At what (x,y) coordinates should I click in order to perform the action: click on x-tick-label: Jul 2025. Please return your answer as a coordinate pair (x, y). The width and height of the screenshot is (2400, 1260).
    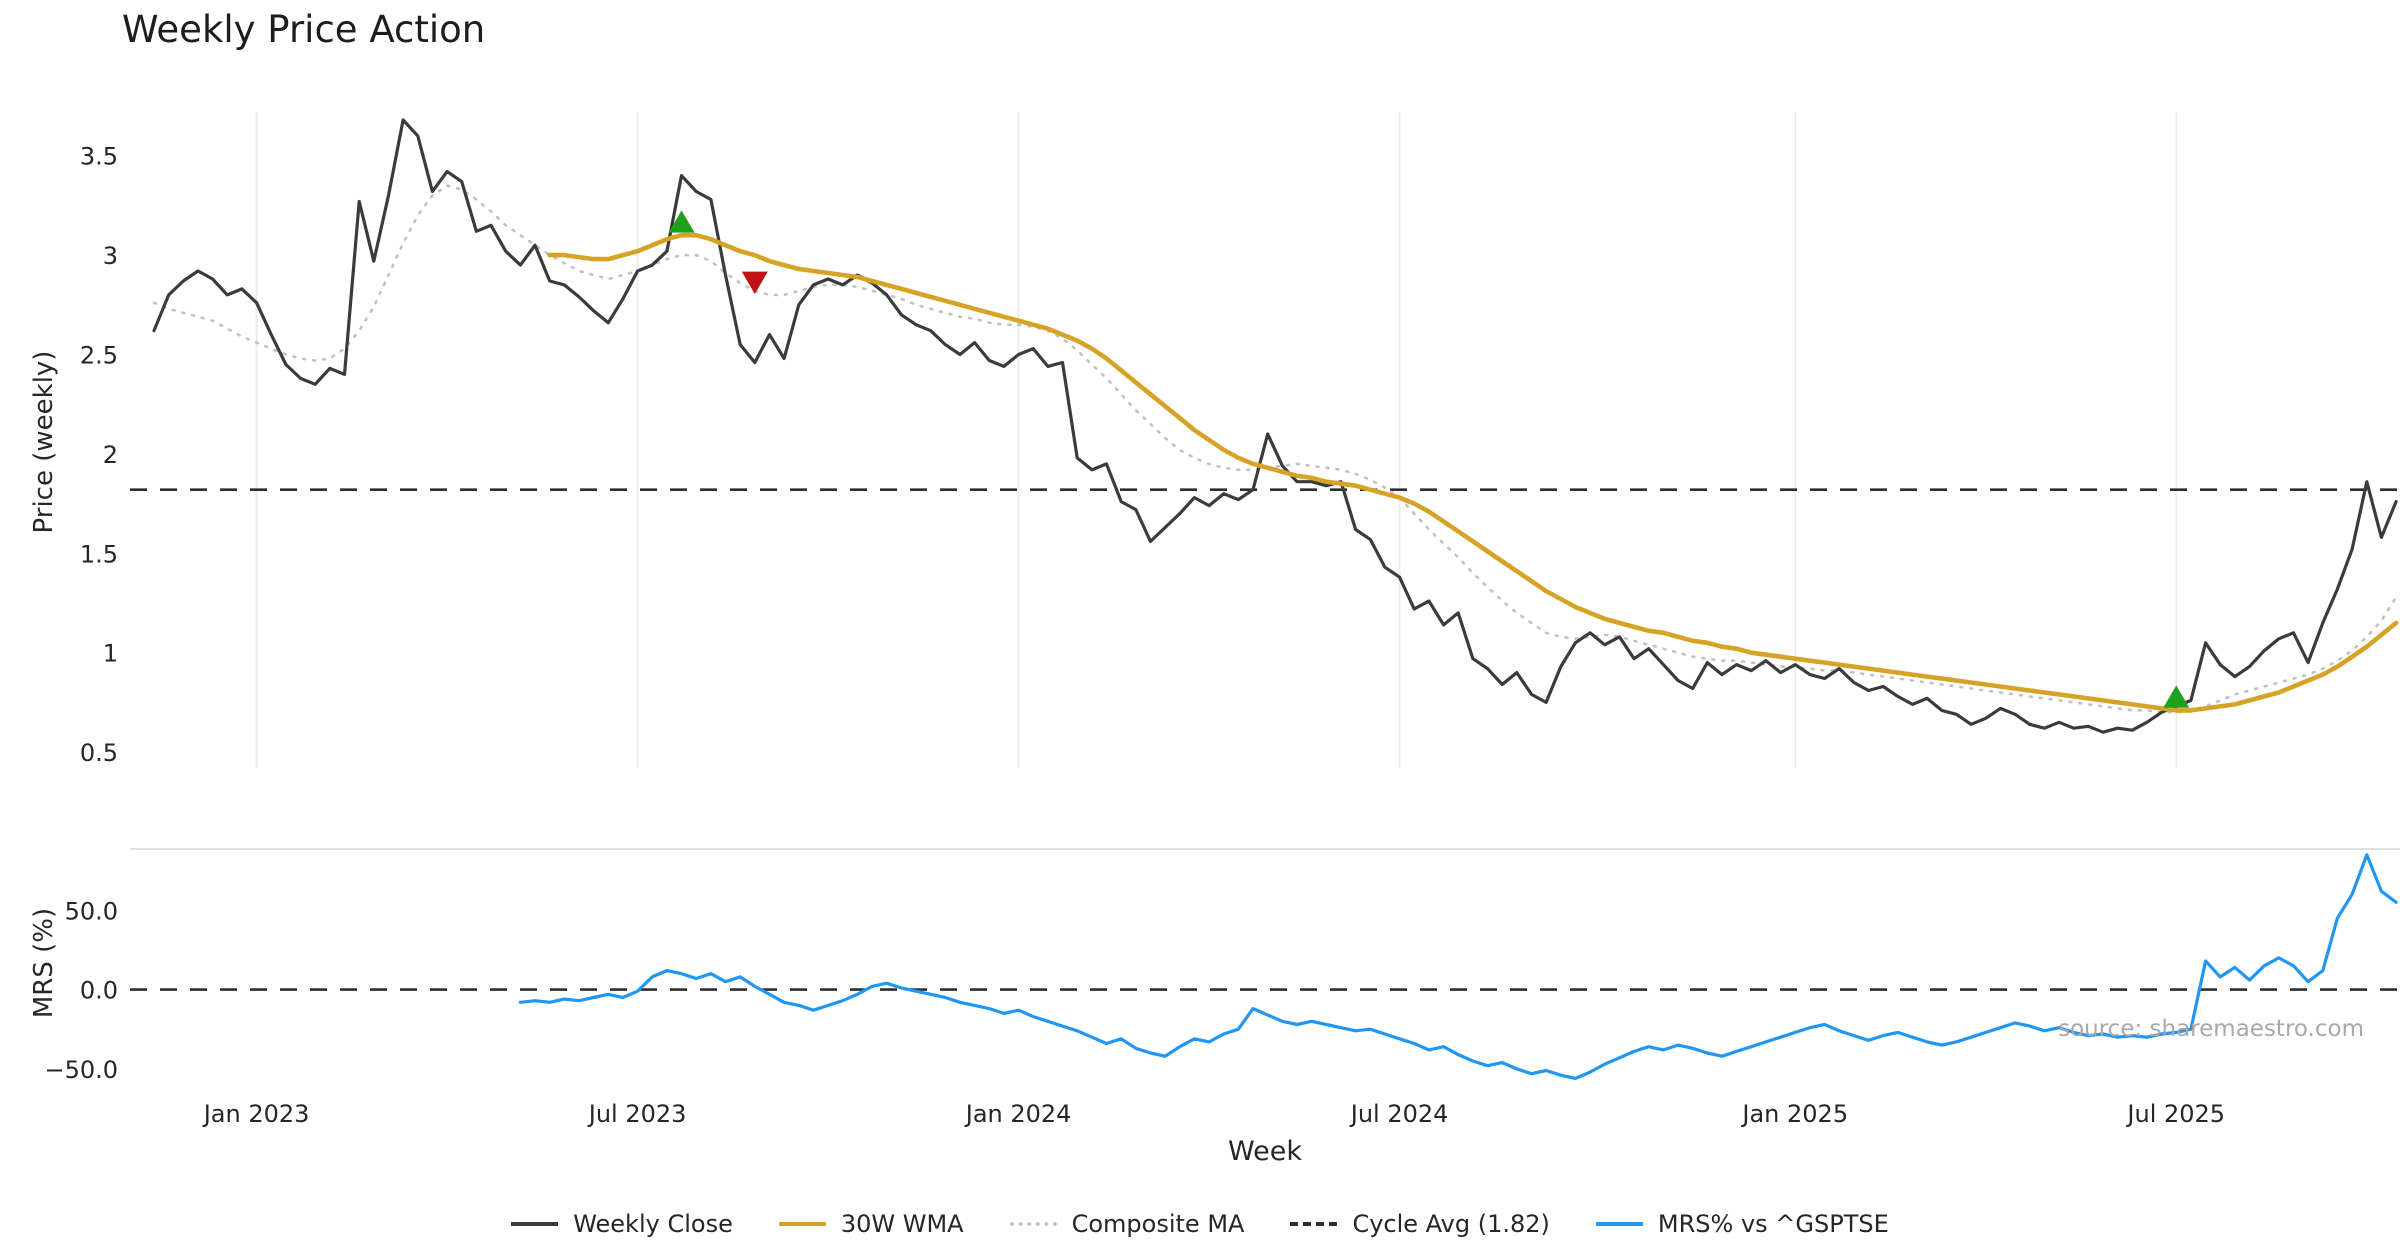
    Looking at the image, I should click on (2175, 1114).